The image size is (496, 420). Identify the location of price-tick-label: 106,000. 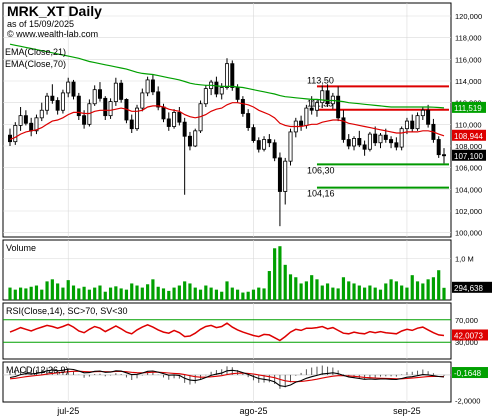
(468, 168).